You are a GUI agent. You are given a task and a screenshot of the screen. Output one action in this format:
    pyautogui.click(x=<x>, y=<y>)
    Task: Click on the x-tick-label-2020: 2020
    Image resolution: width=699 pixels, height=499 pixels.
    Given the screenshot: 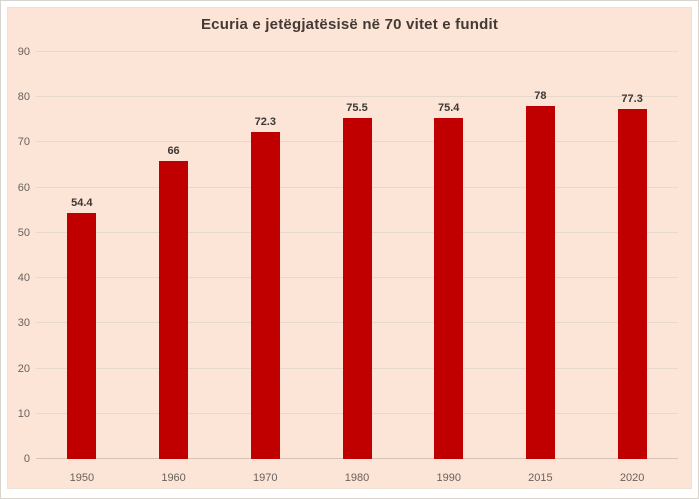 What is the action you would take?
    pyautogui.click(x=632, y=478)
    